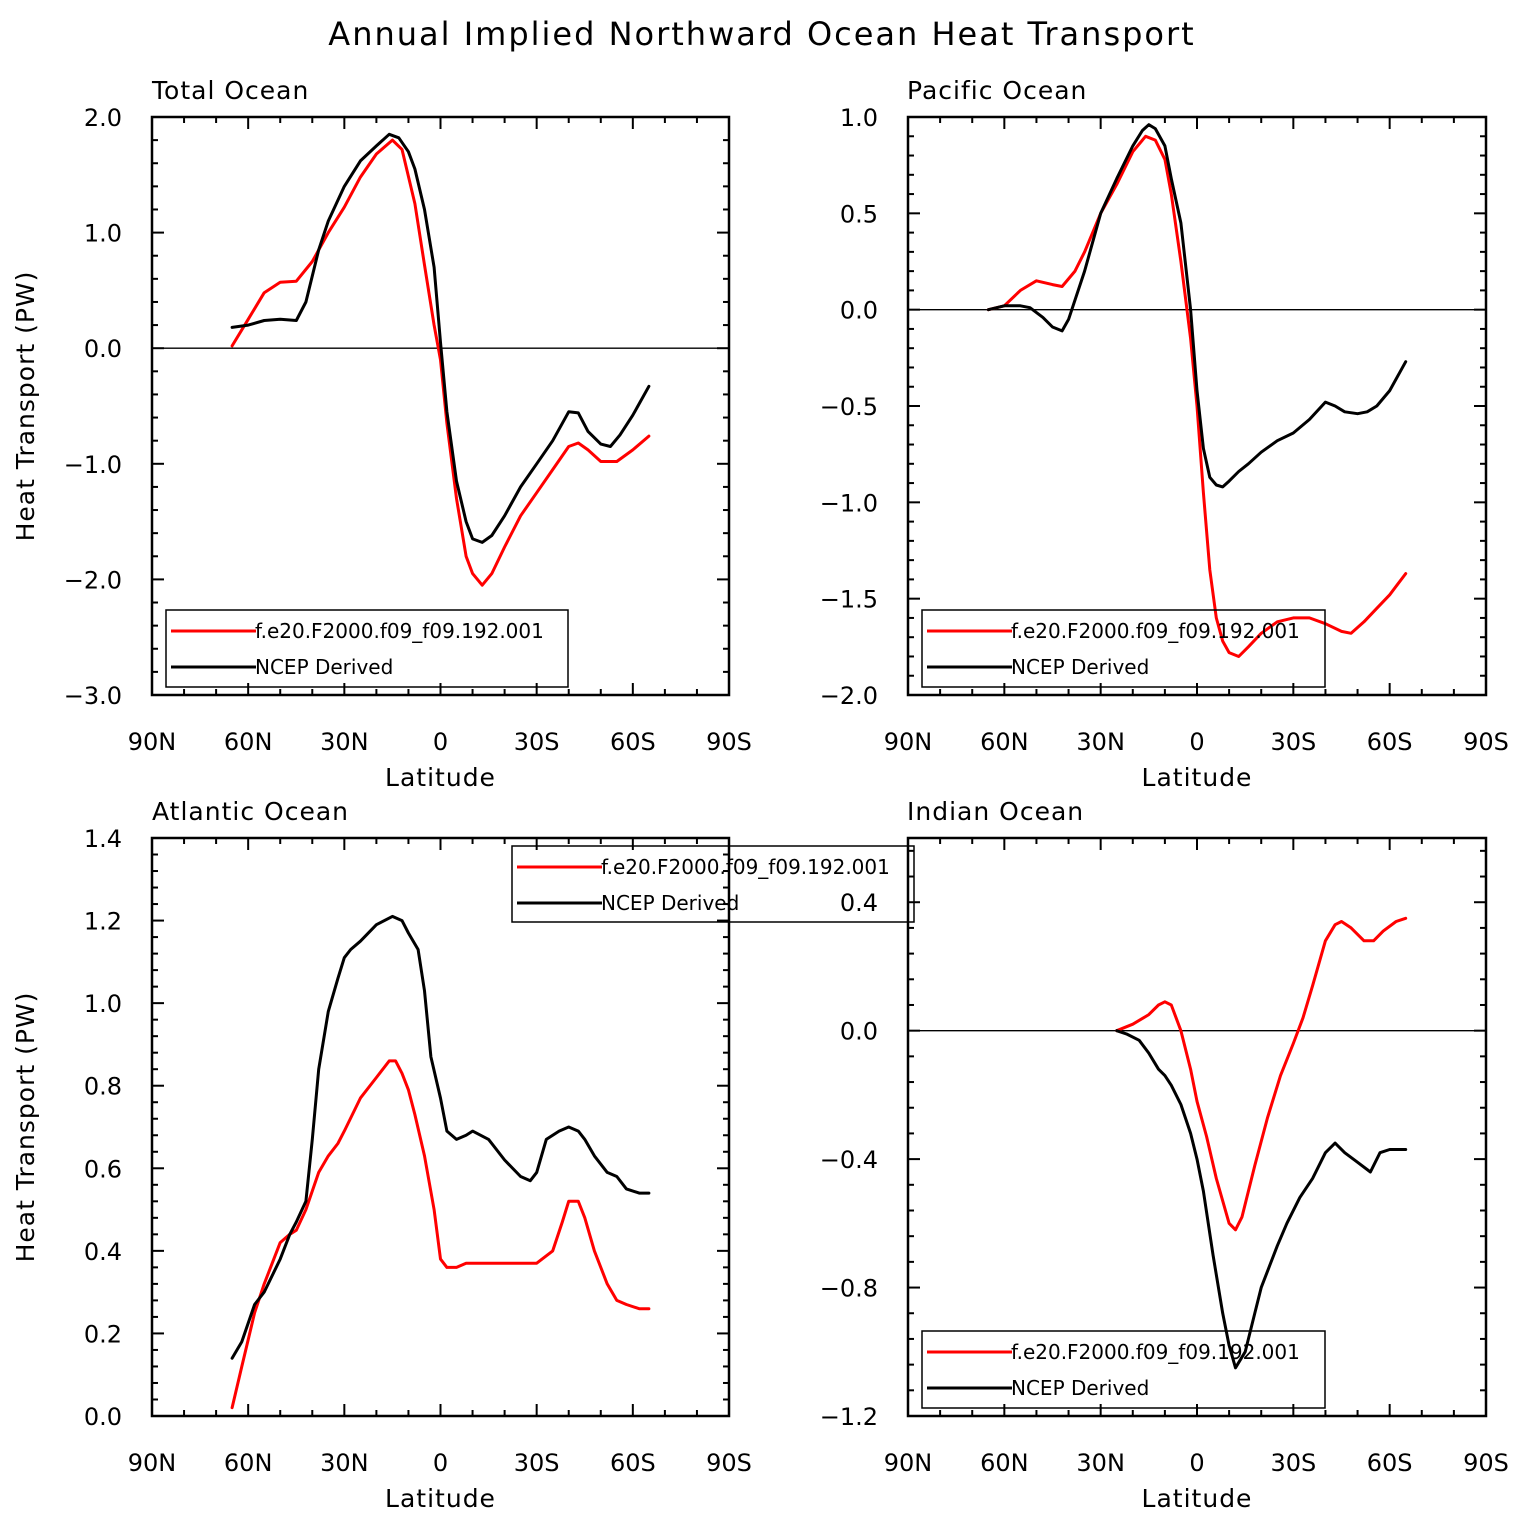 This screenshot has width=1524, height=1527. I want to click on y-tick-label: 0.8, so click(103, 1087).